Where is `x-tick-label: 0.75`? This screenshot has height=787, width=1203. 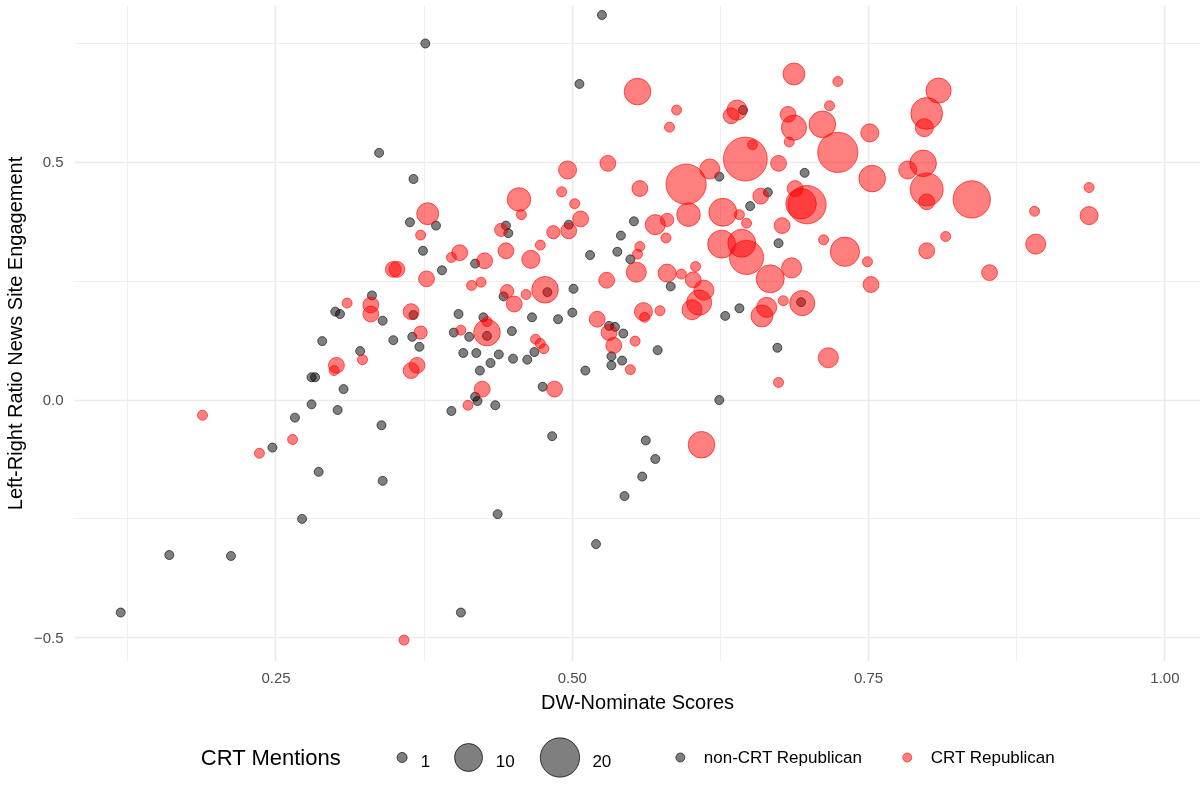 x-tick-label: 0.75 is located at coordinates (869, 677).